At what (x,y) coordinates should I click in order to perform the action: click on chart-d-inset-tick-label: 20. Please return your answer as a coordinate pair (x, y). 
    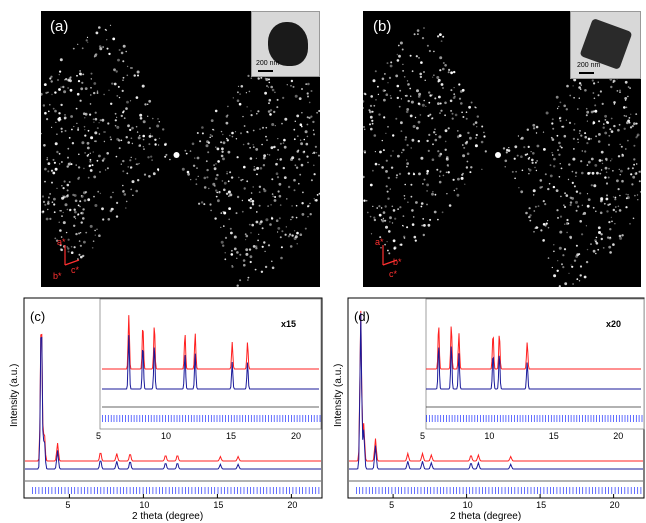
    Looking at the image, I should click on (618, 436).